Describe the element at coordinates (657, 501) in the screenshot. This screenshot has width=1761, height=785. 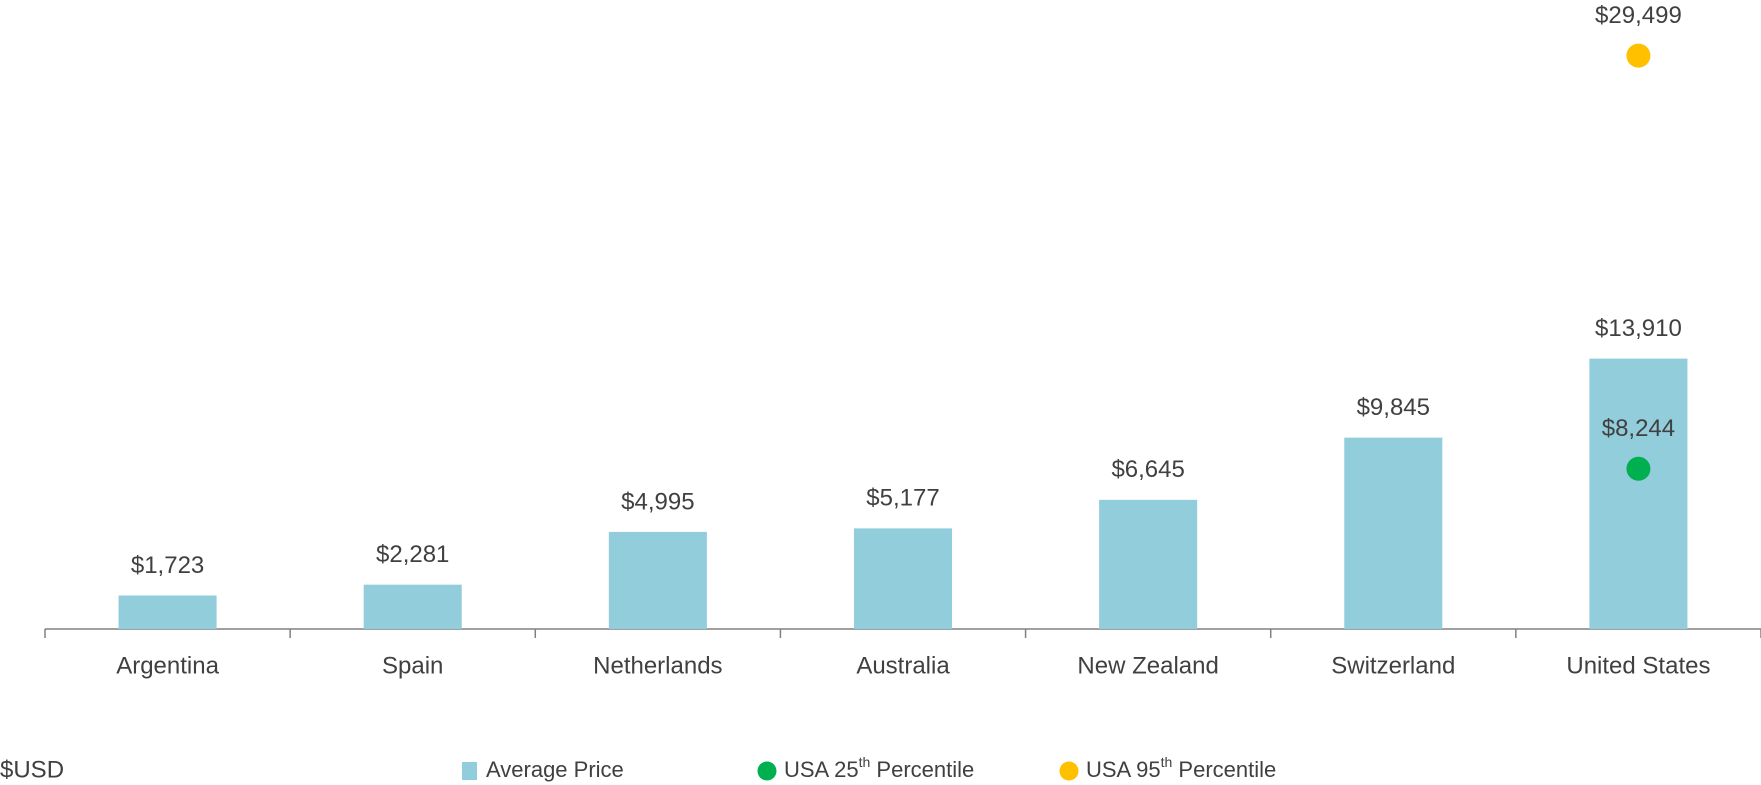
I see `data-label: $4,995` at that location.